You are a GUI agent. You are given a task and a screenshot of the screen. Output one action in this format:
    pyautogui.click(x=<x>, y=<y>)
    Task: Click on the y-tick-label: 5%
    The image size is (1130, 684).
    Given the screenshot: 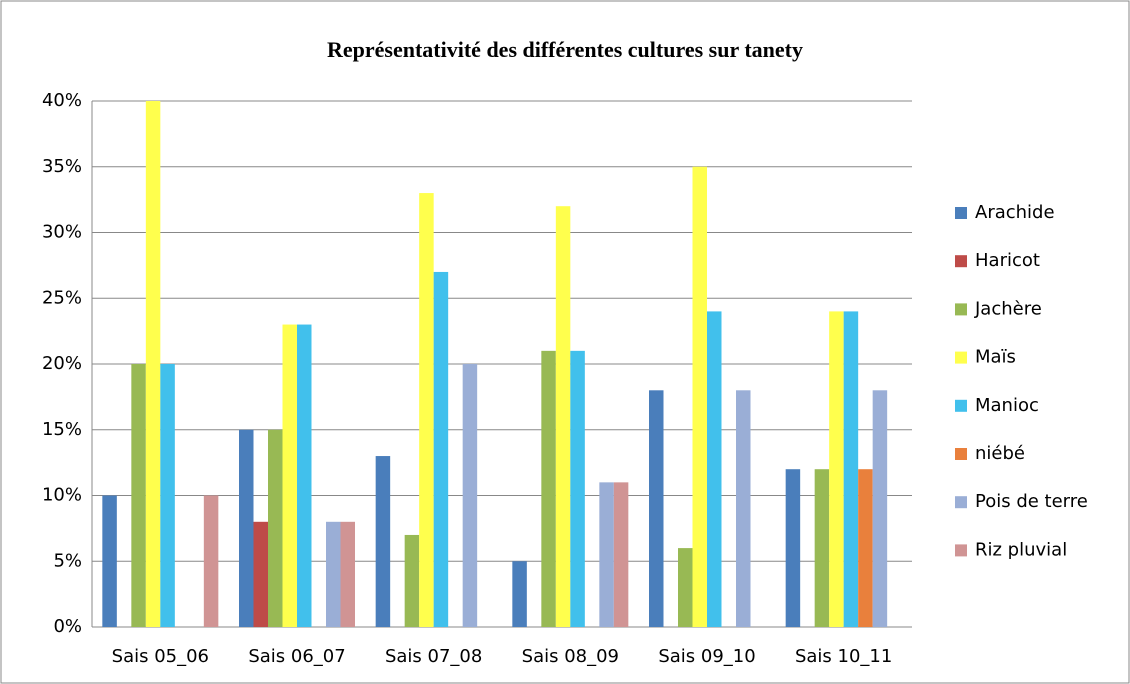 What is the action you would take?
    pyautogui.click(x=67, y=560)
    